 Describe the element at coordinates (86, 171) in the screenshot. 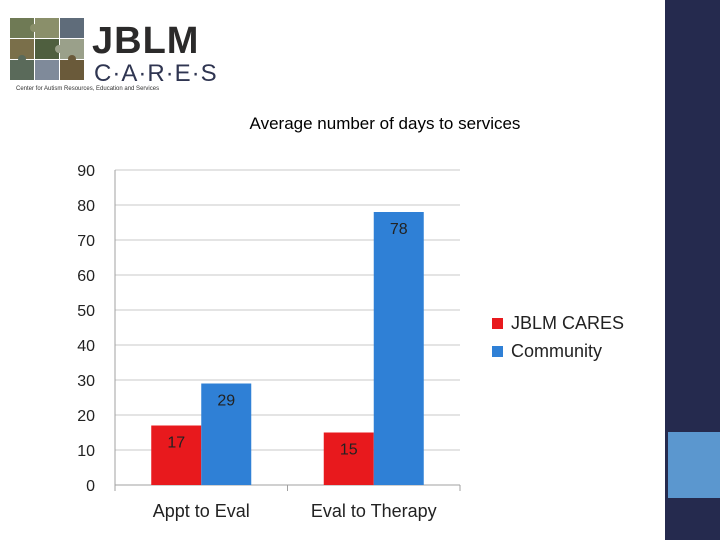

I see `y-tick-label: 90` at that location.